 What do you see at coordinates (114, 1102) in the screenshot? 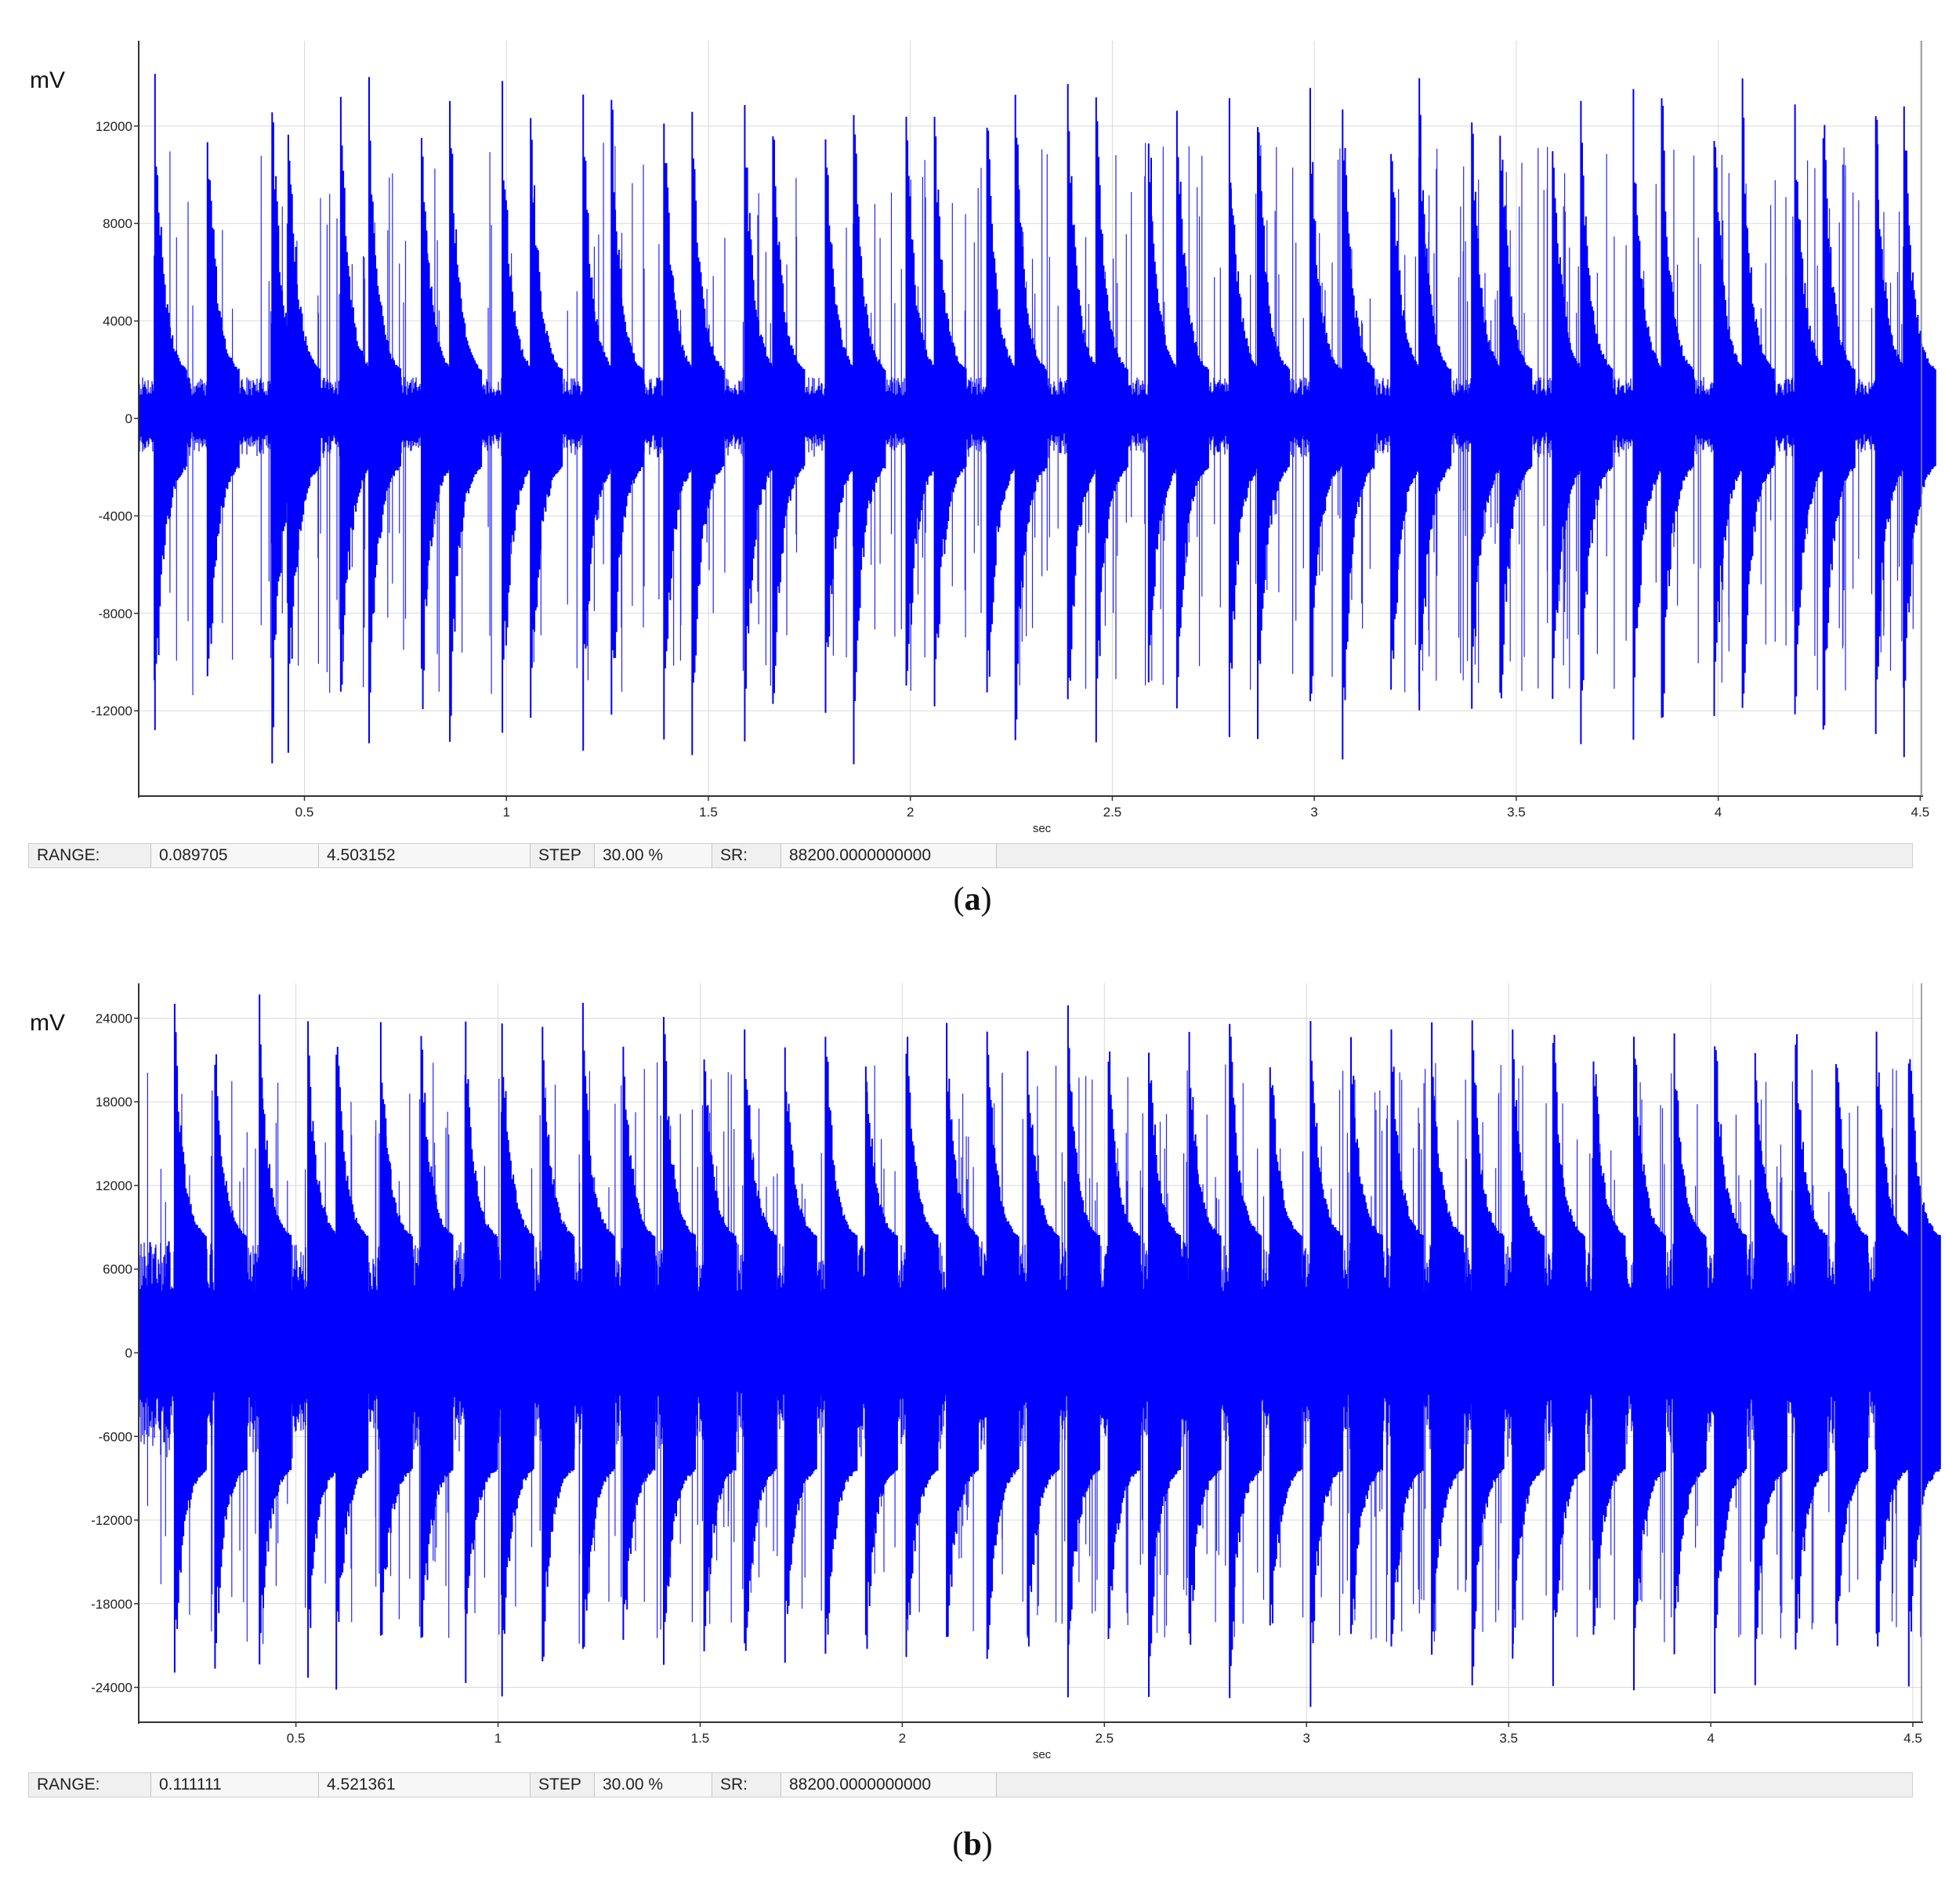
I see `y-tick-label: 18000` at bounding box center [114, 1102].